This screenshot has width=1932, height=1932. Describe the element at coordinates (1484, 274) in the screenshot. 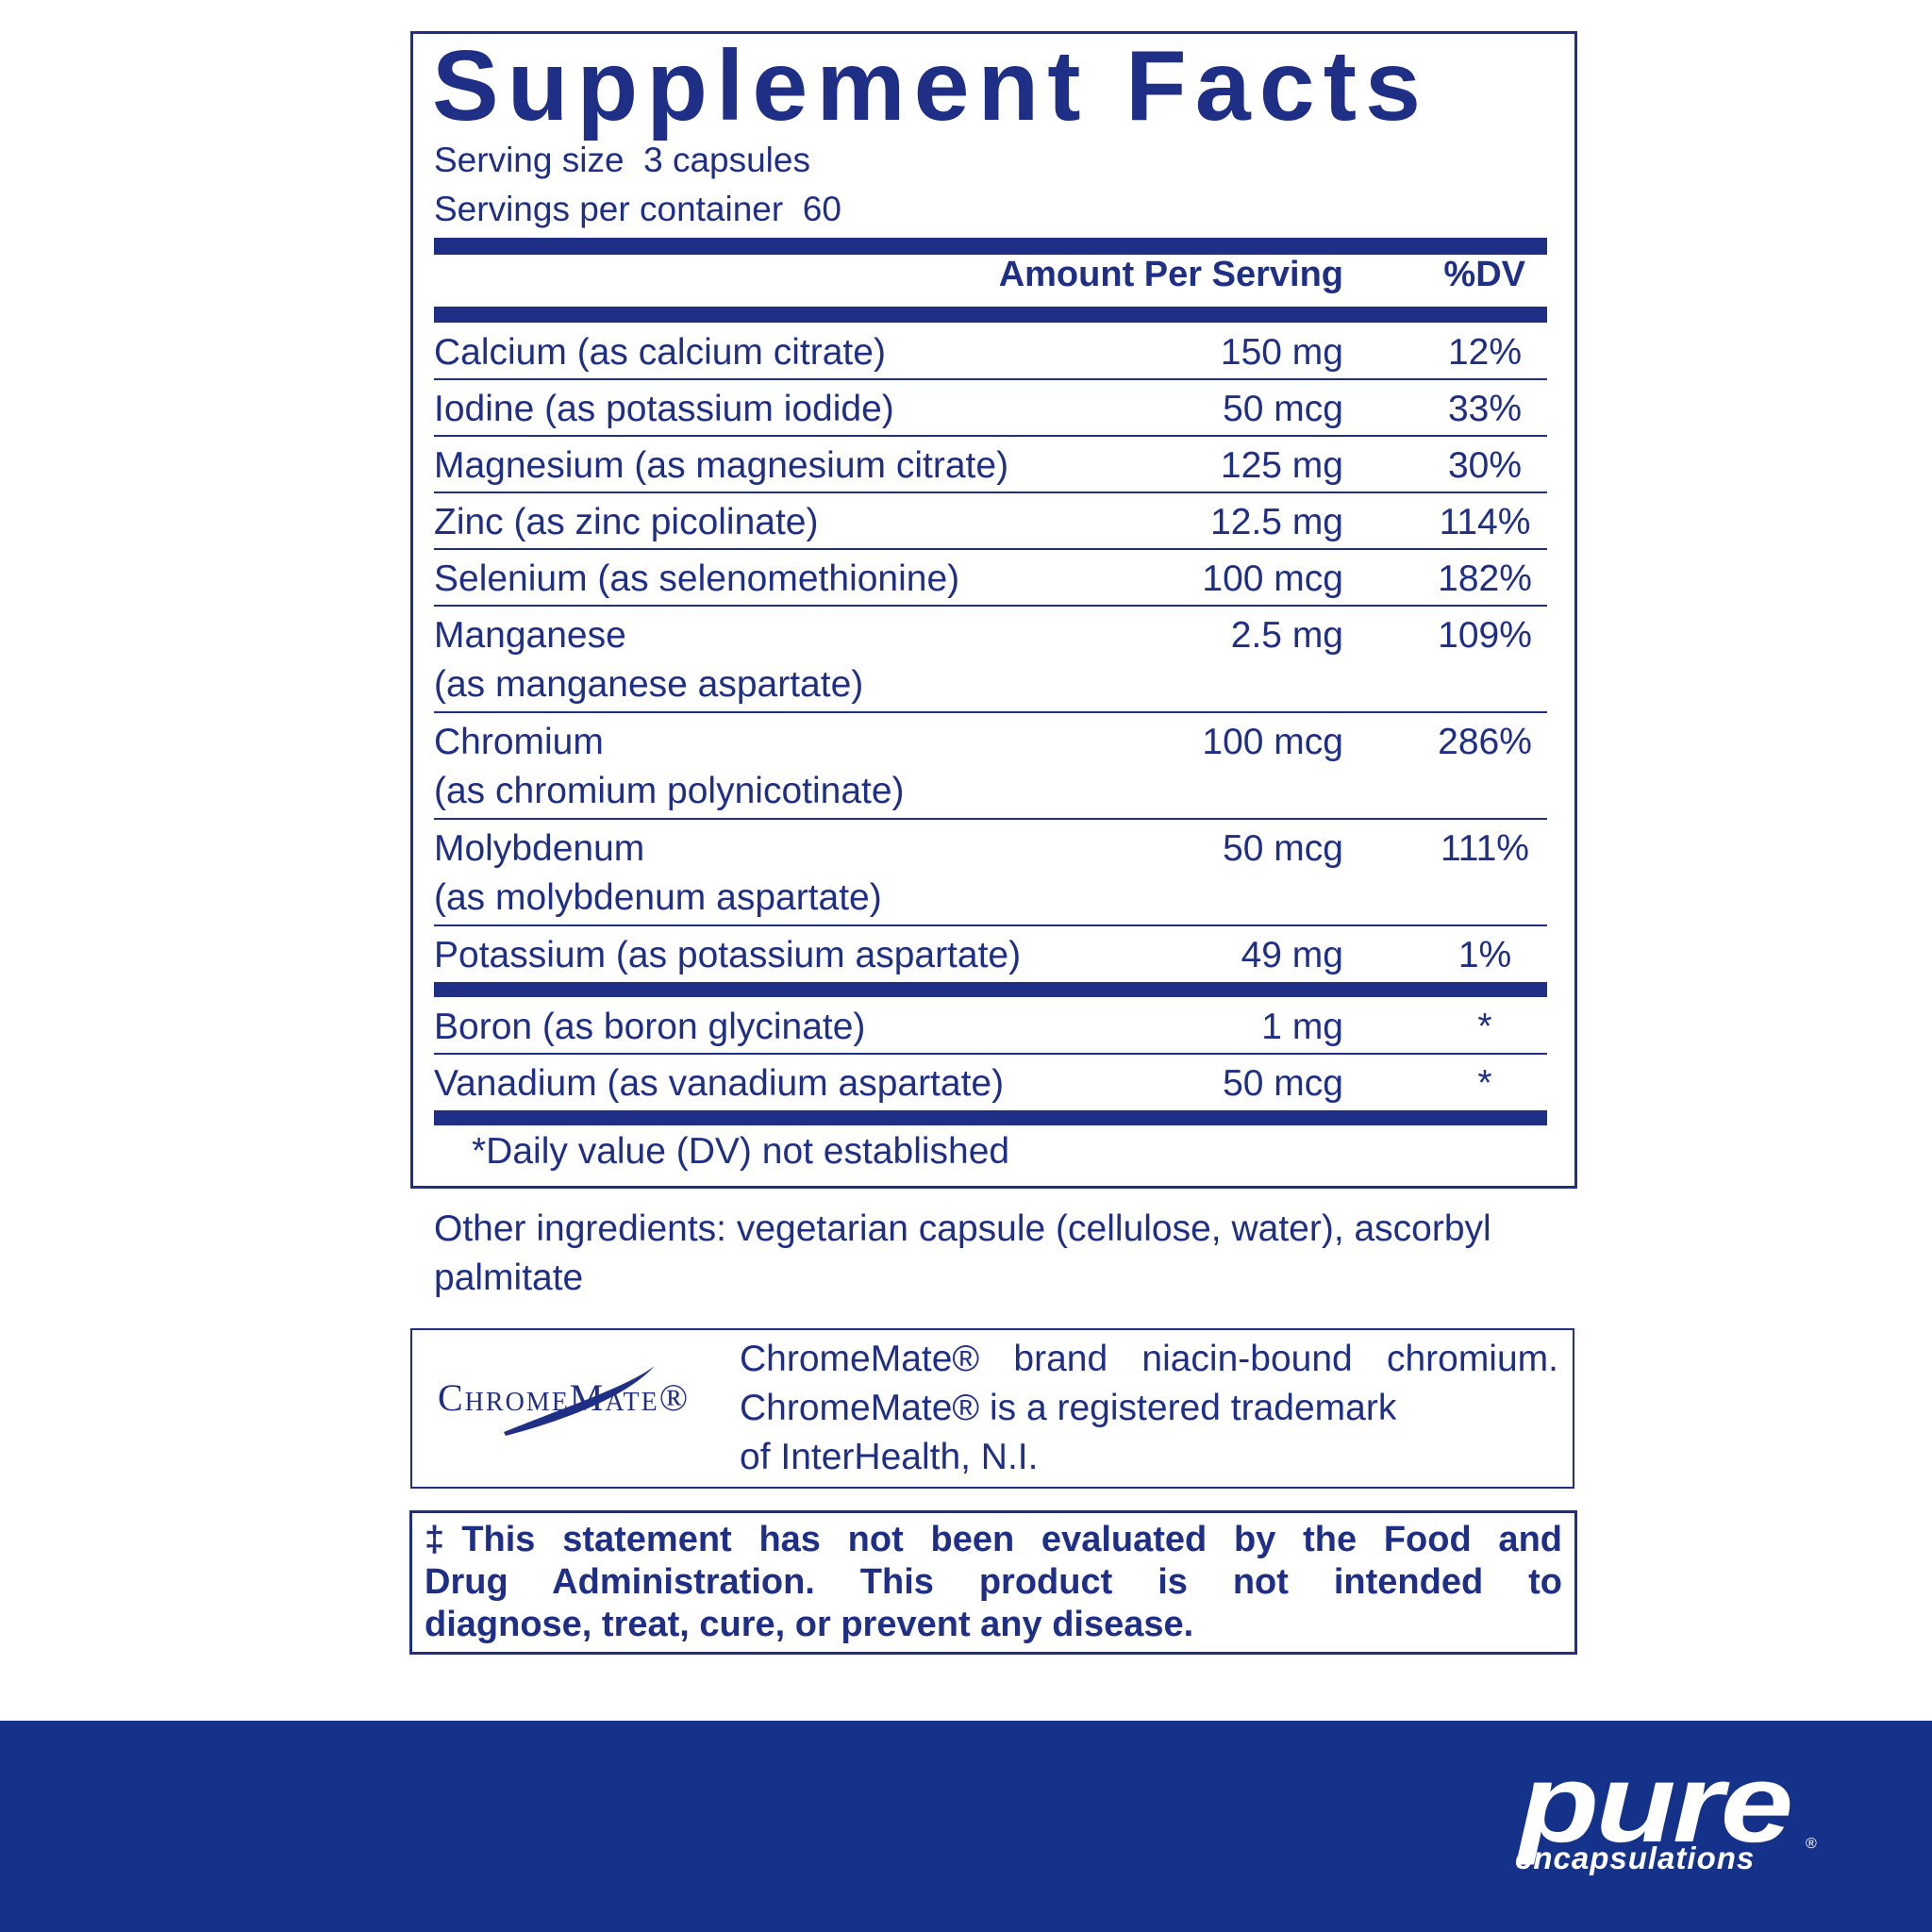

I see `column-header: %DV` at that location.